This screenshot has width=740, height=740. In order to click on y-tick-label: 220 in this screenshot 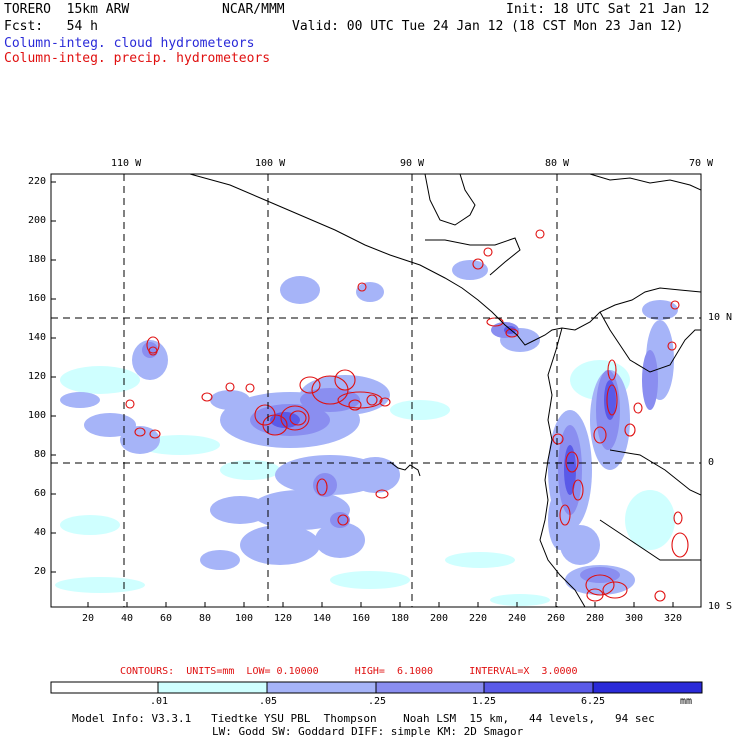, I will do `click(37, 181)`.